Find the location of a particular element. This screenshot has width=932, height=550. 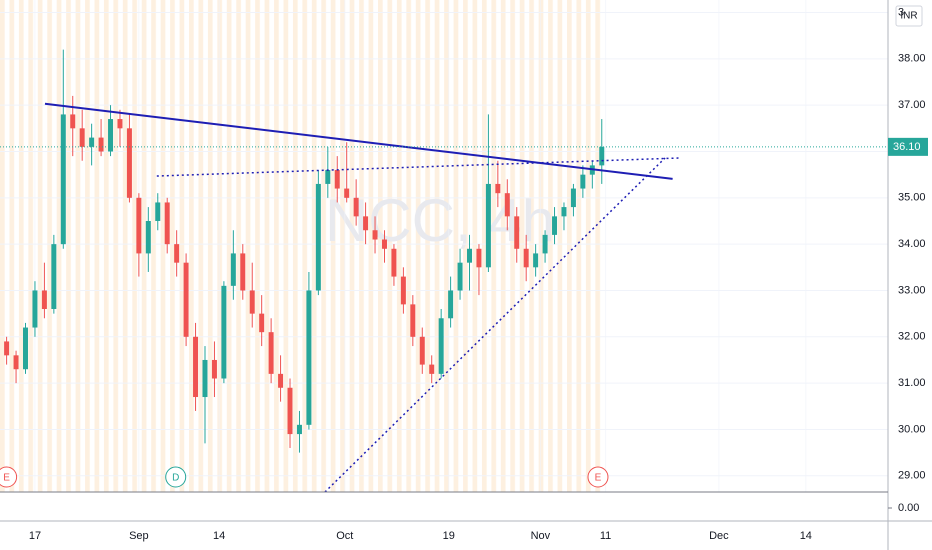

y-tick-label: 33.00 is located at coordinates (912, 290).